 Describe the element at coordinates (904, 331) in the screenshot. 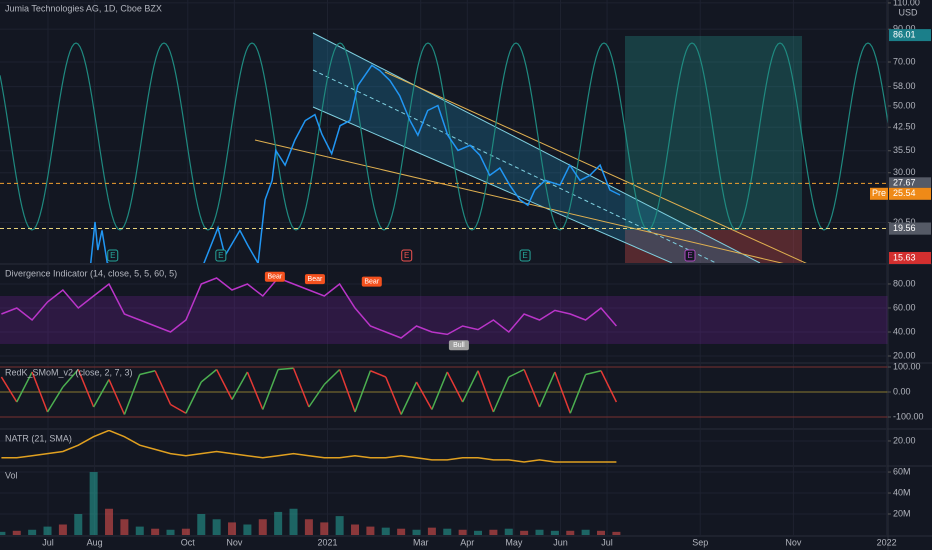

I see `y-tick-label: 40.00` at that location.